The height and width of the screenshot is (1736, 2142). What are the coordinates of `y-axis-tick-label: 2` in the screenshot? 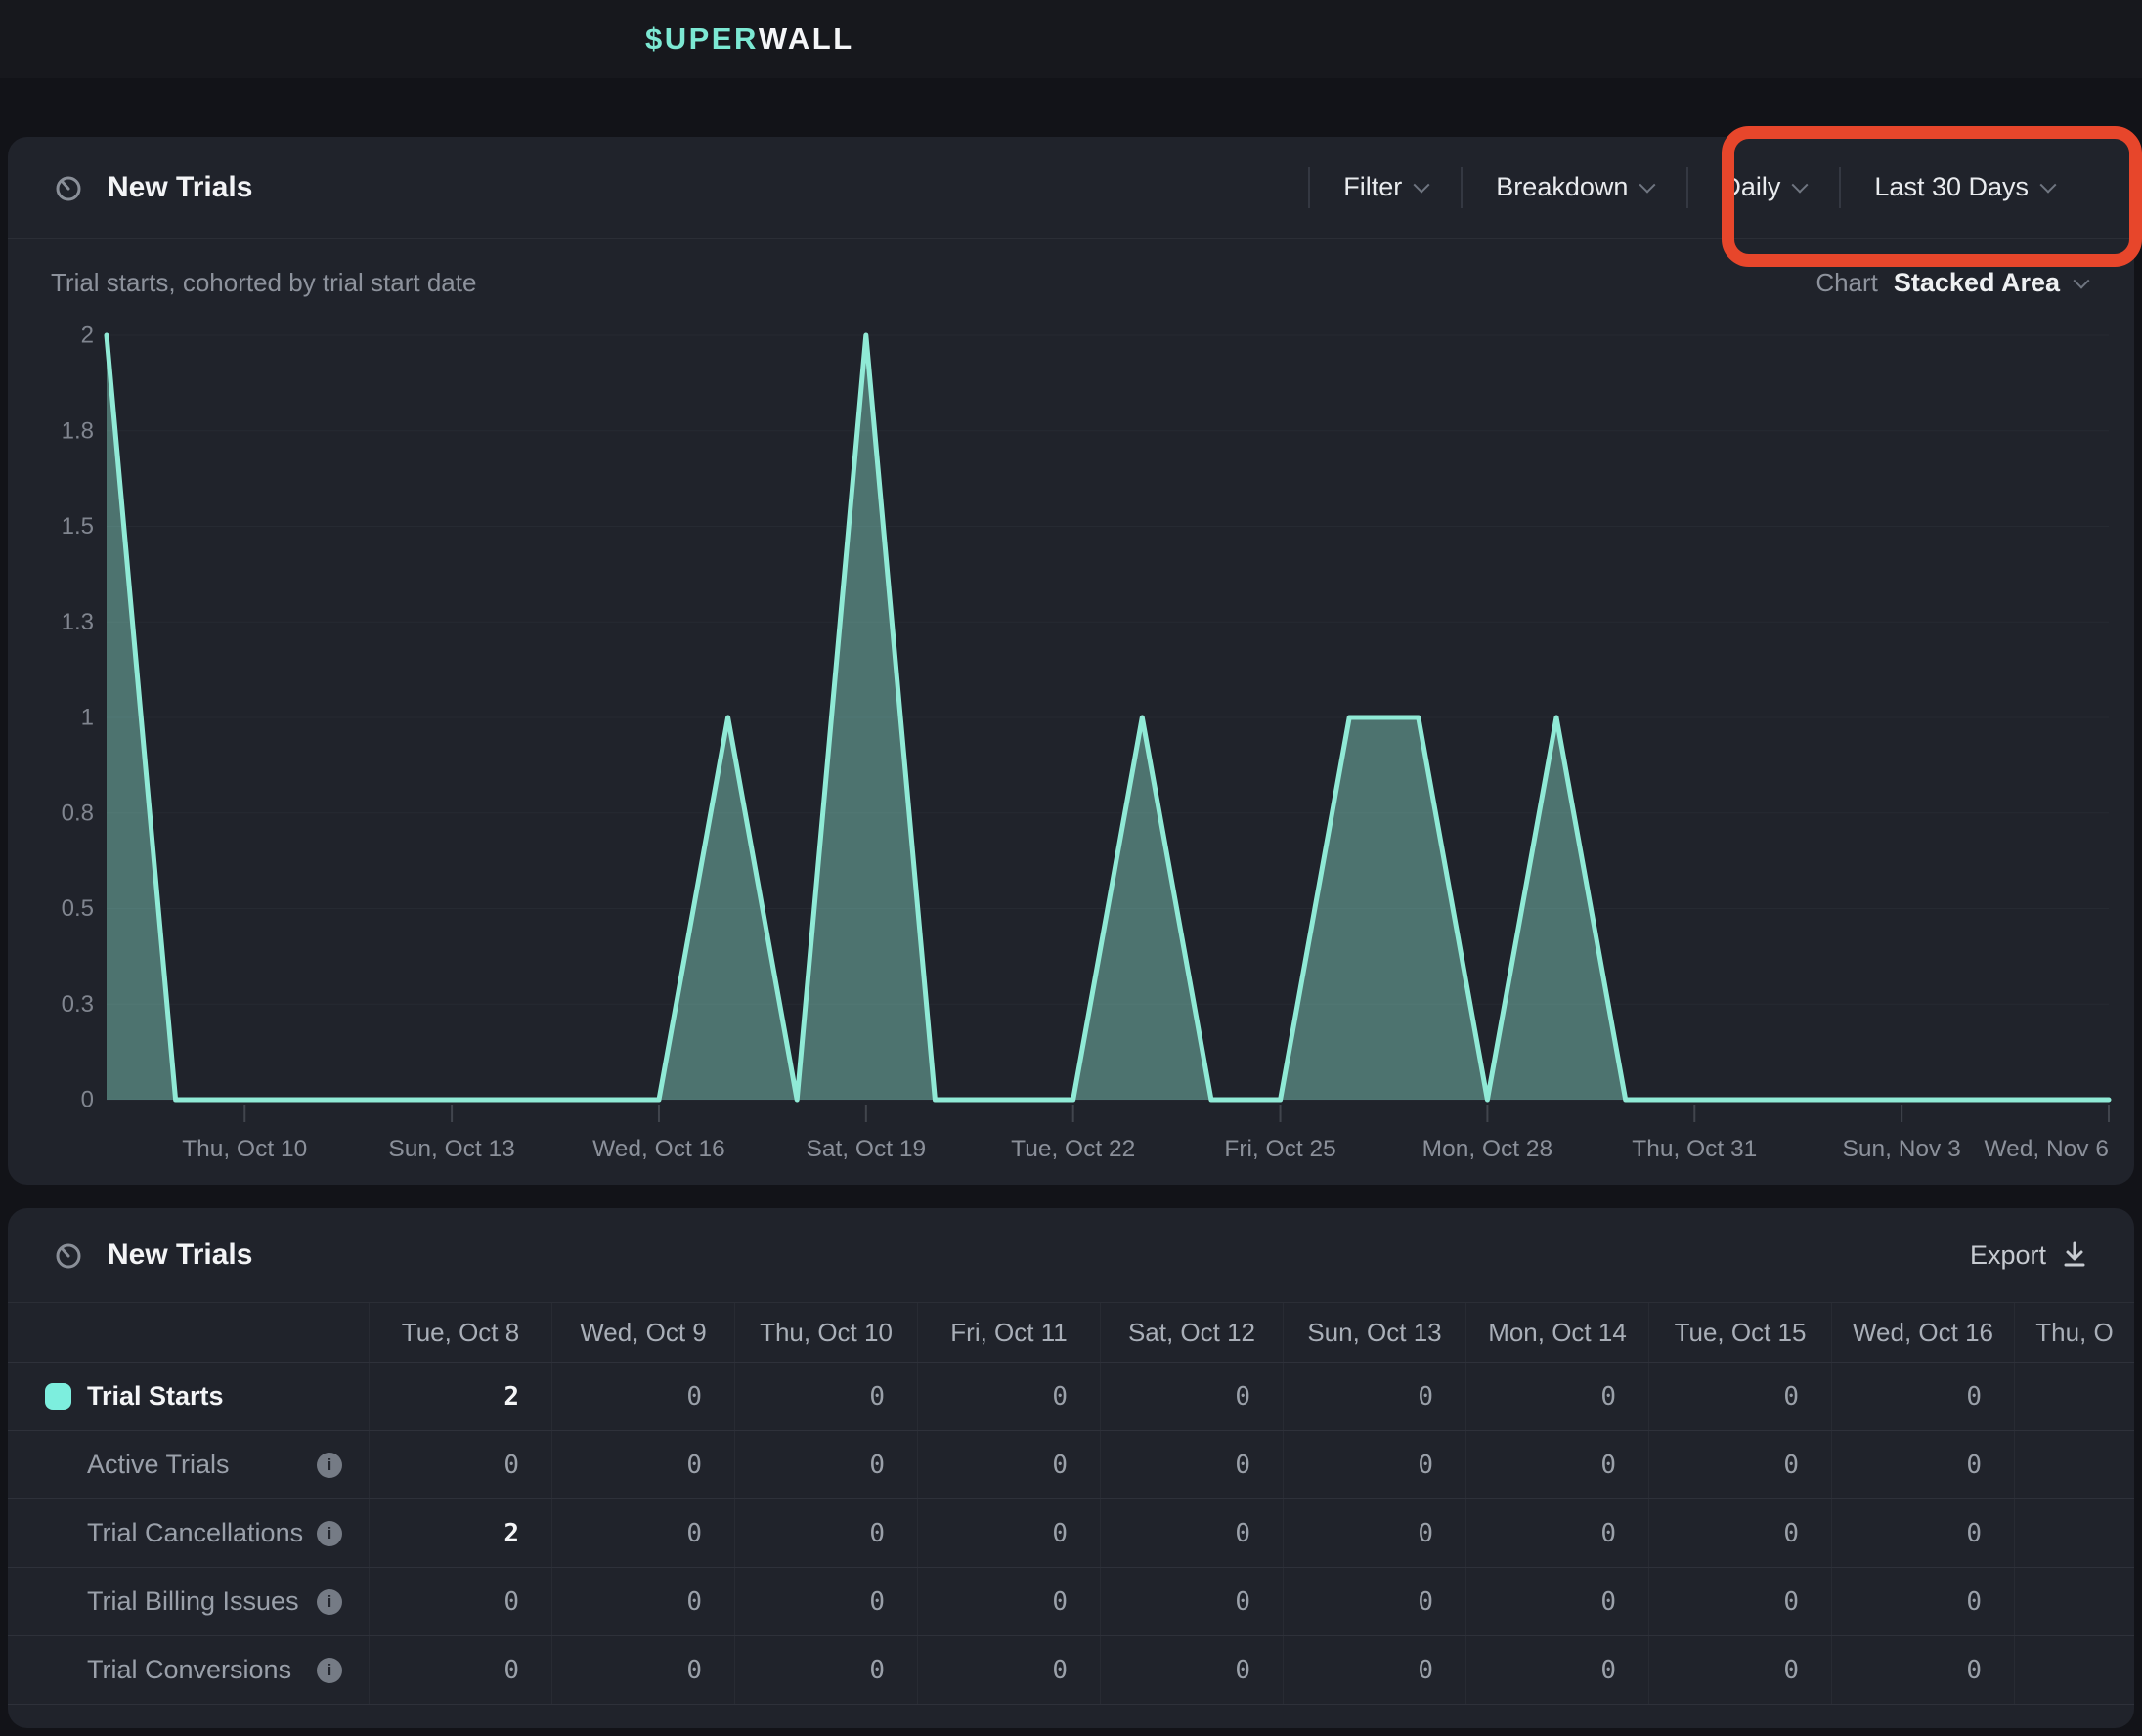 It's located at (87, 336).